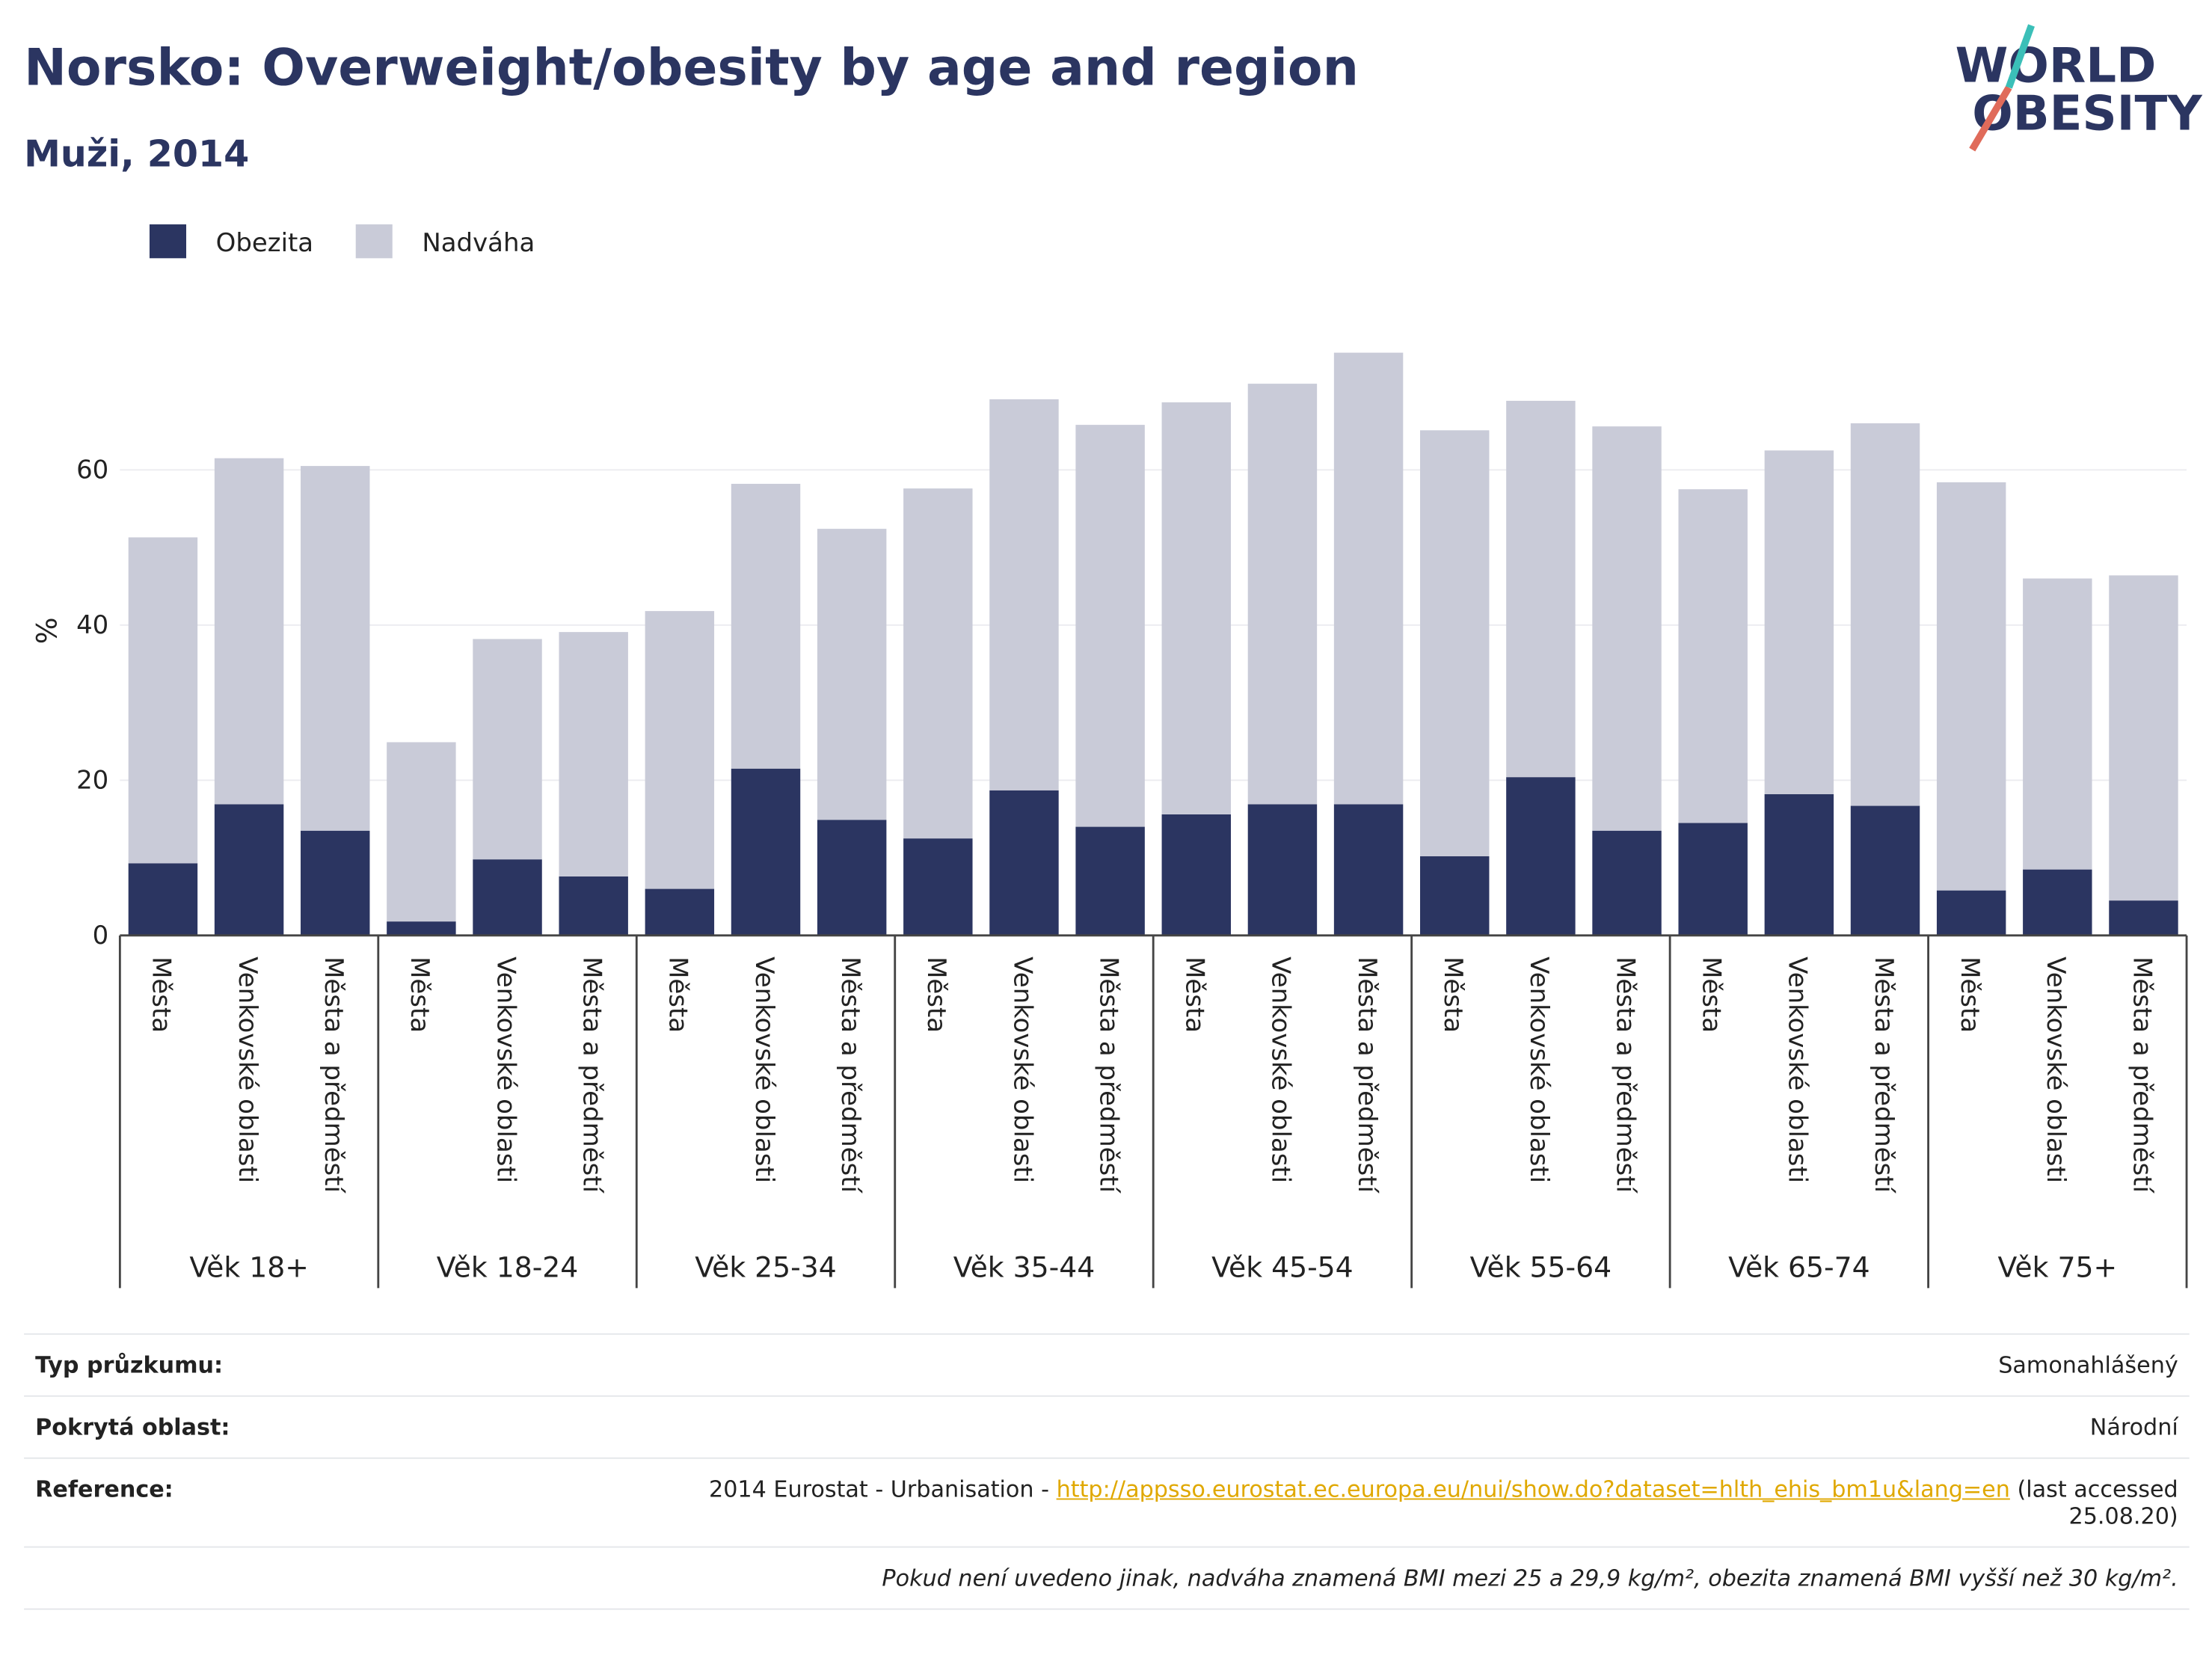 The image size is (2212, 1655). Describe the element at coordinates (129, 1365) in the screenshot. I see `row-label: Typ průzkumu:` at that location.